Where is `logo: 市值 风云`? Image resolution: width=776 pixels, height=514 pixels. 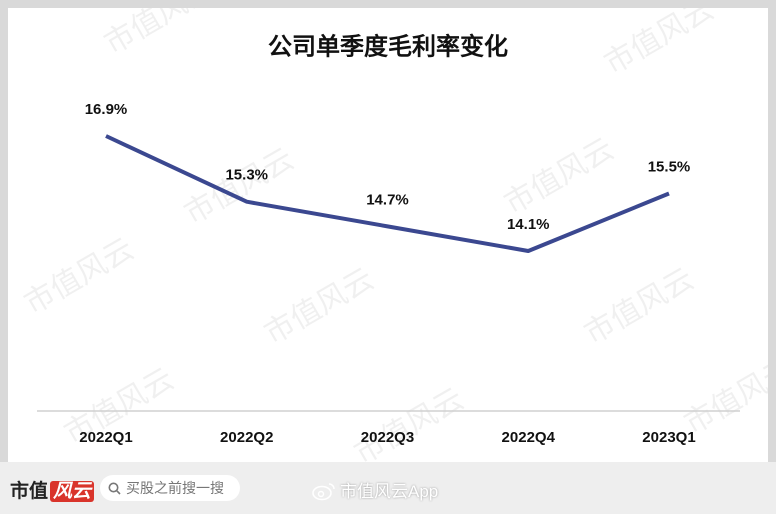 logo: 市值 风云 is located at coordinates (52, 489).